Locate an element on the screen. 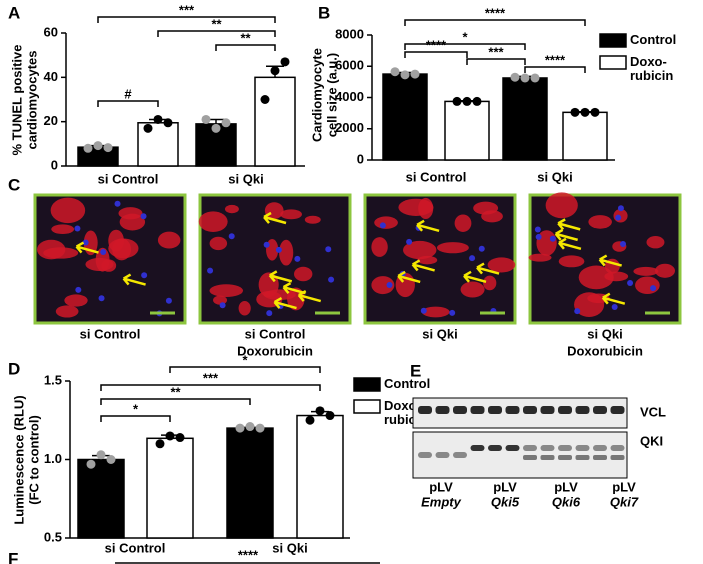 The width and height of the screenshot is (703, 564). y-axis-label: % TUNEL positive is located at coordinates (16, 99).